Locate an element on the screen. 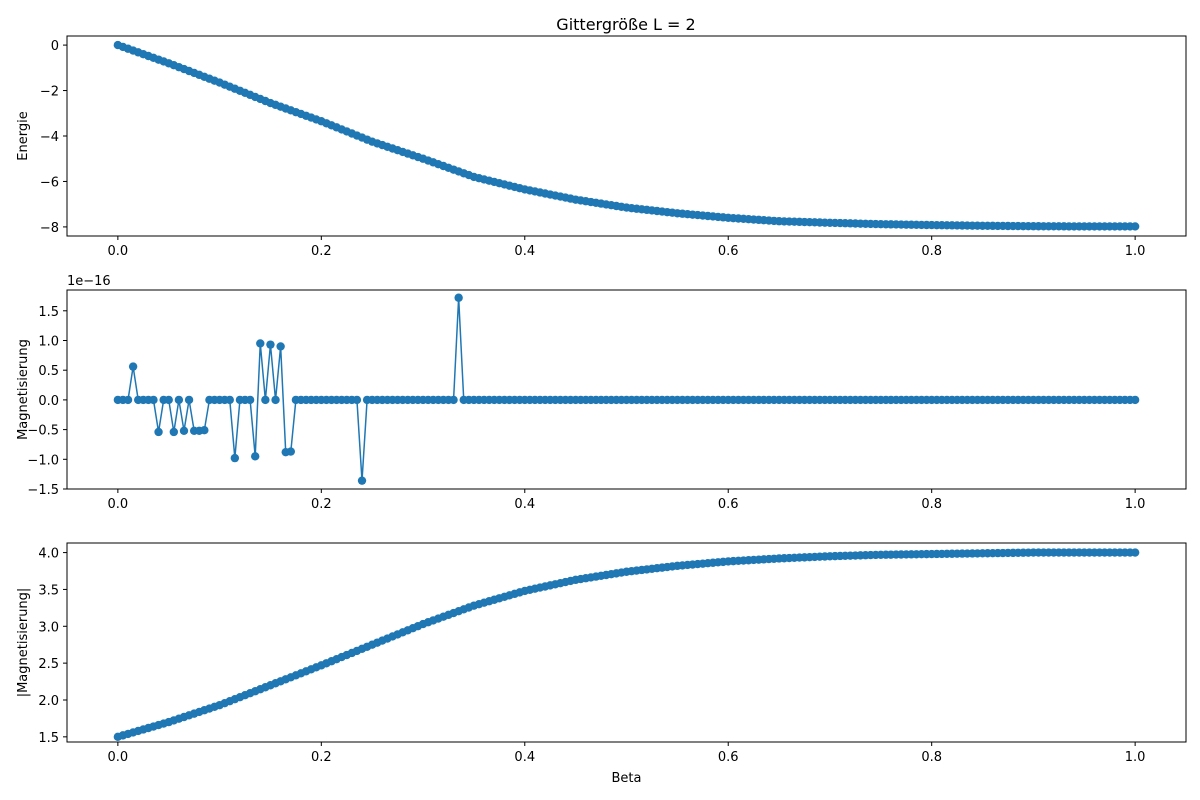 The width and height of the screenshot is (1200, 800). abs-magnetization-x-tick-label: 1.0 is located at coordinates (1135, 757).